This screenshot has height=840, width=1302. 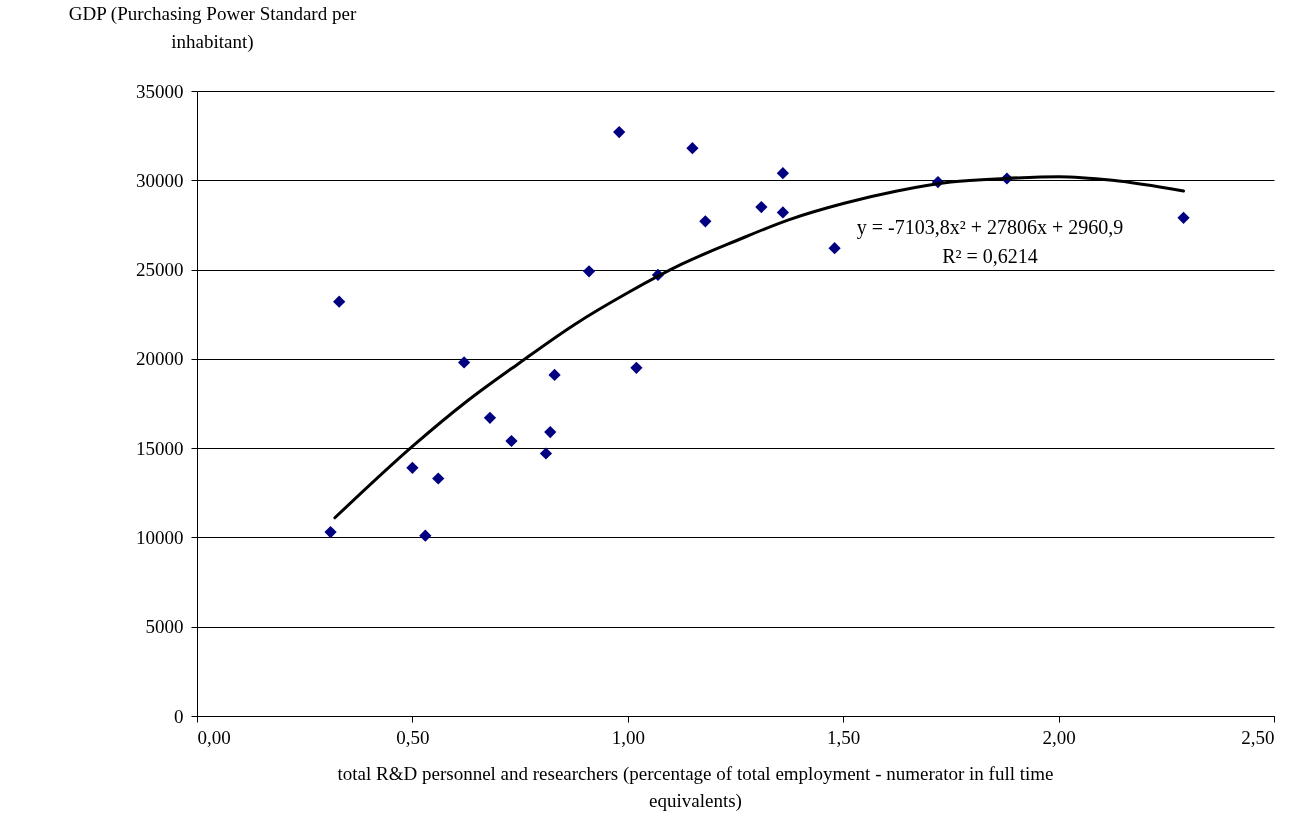 What do you see at coordinates (179, 716) in the screenshot?
I see `y-tick-label: 0` at bounding box center [179, 716].